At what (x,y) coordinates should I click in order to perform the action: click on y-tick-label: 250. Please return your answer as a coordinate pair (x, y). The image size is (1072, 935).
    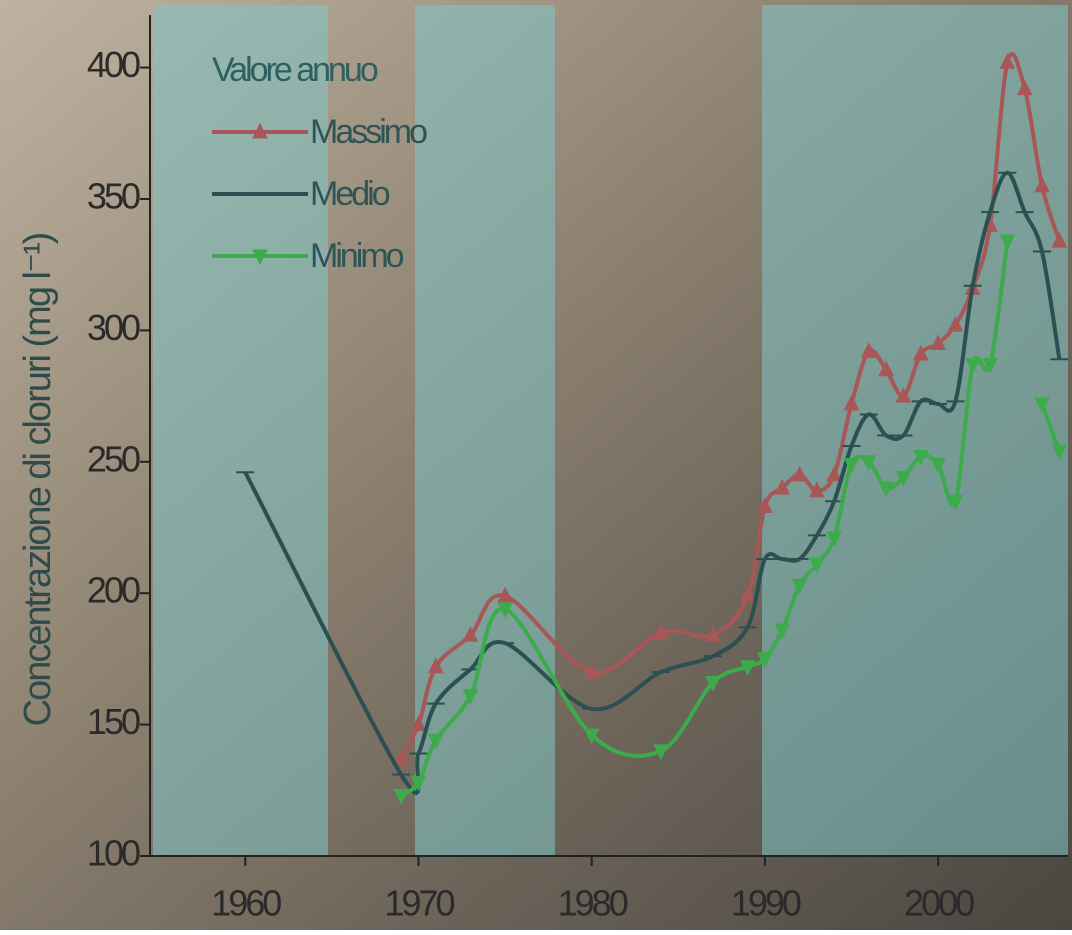
    Looking at the image, I should click on (113, 458).